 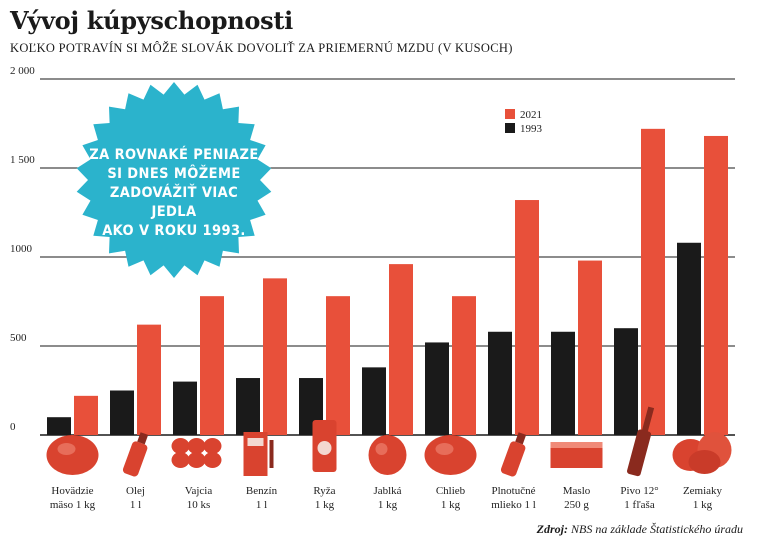 I want to click on source-label: Zdroj:, so click(x=552, y=529).